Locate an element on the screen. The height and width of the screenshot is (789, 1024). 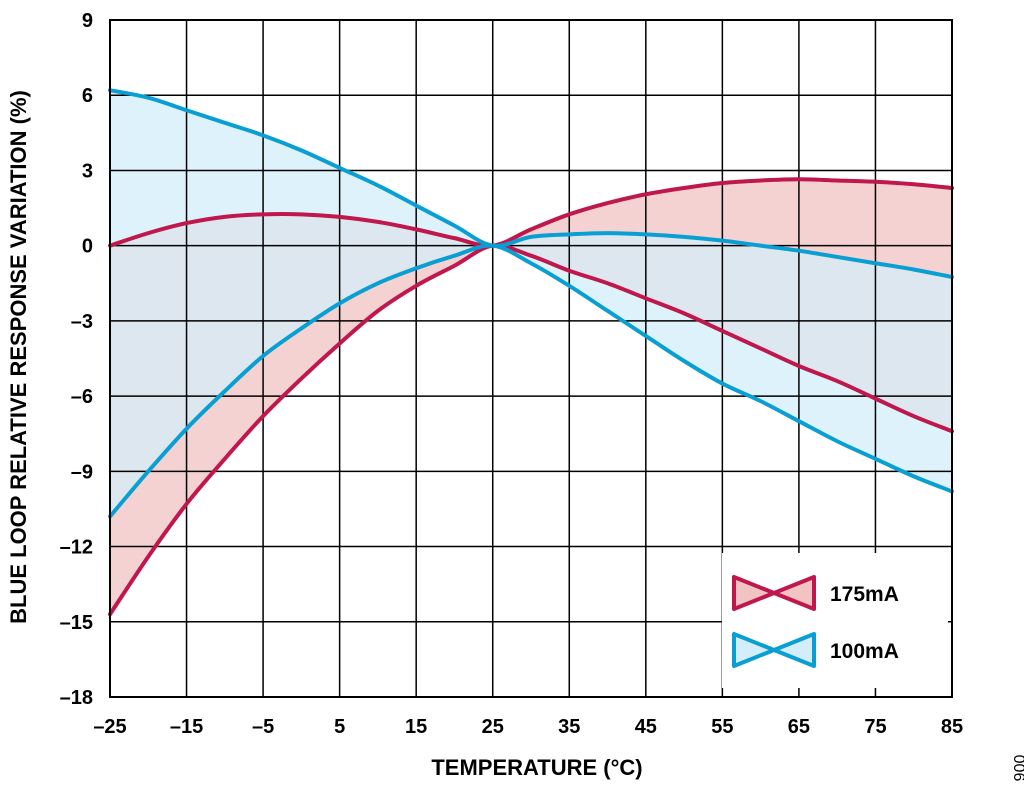
legend-item-175ma: 175mA is located at coordinates (815, 593).